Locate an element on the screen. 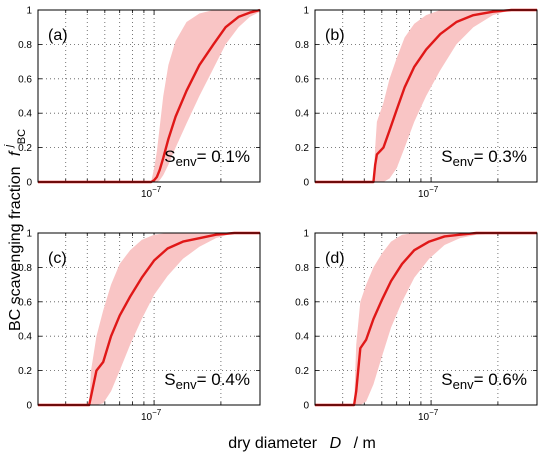 The height and width of the screenshot is (460, 550). y-axis-title: BC scavenging fraction f j BC is located at coordinates (14, 230).